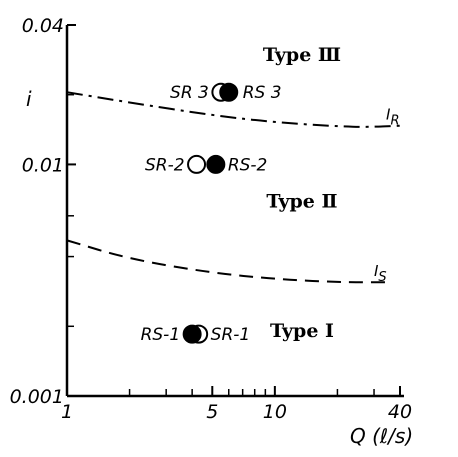  I want to click on region-type-3: Type Ⅲ, so click(302, 55).